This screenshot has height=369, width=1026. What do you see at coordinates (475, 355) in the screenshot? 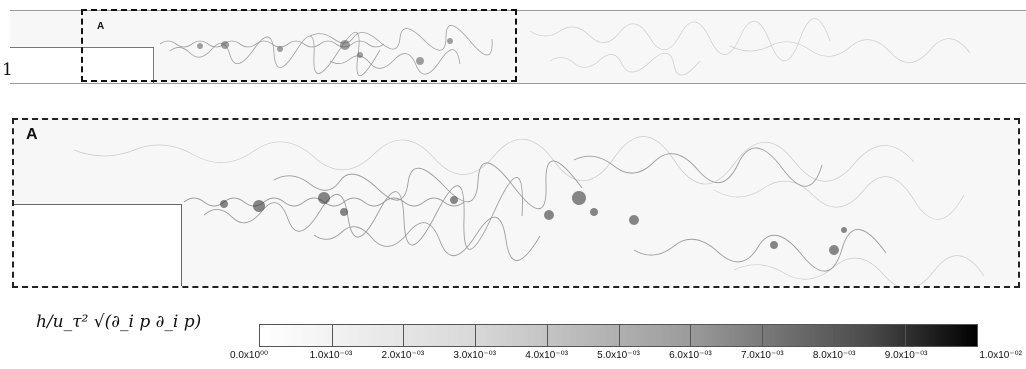
I see `colorbar-tick-label: 3.0x10⁻⁰³` at bounding box center [475, 355].